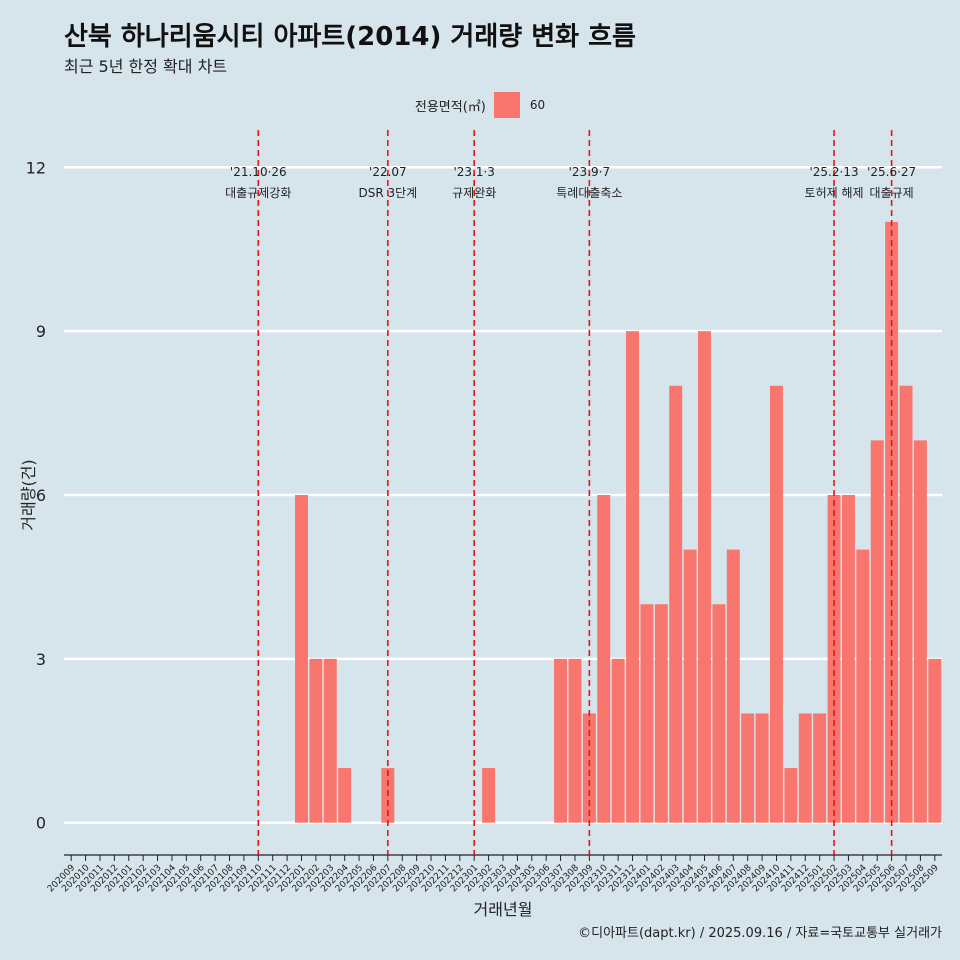 The width and height of the screenshot is (960, 960). Describe the element at coordinates (28, 494) in the screenshot. I see `y-axis-title: 거래량(건)` at that location.